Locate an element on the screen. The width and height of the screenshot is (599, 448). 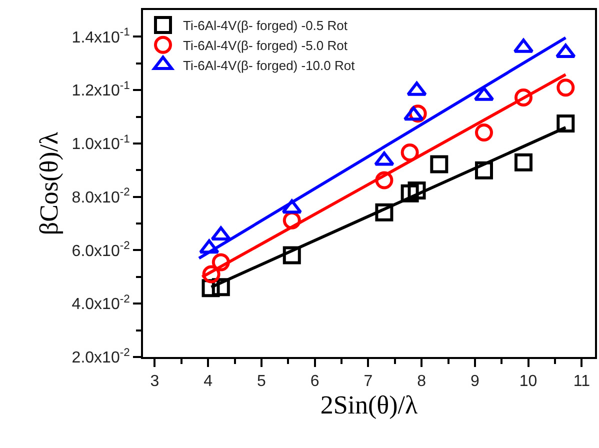
x-tick-label: 4 is located at coordinates (208, 381).